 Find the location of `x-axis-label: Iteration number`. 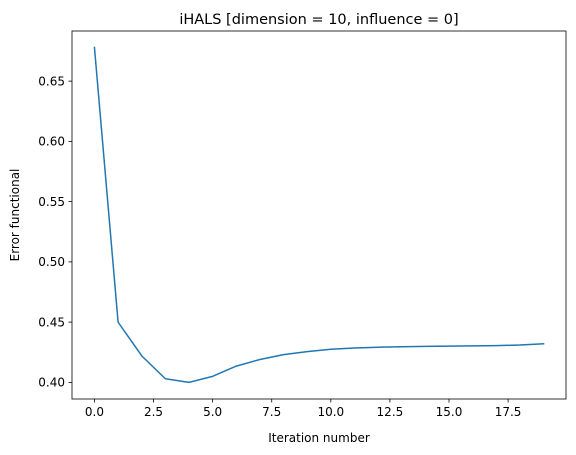

x-axis-label: Iteration number is located at coordinates (319, 438).